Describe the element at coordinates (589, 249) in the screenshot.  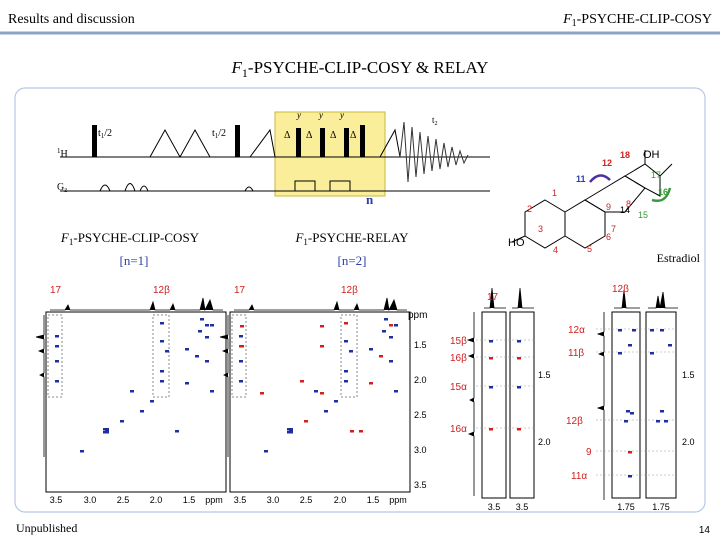
I see `atom-label: 5` at that location.